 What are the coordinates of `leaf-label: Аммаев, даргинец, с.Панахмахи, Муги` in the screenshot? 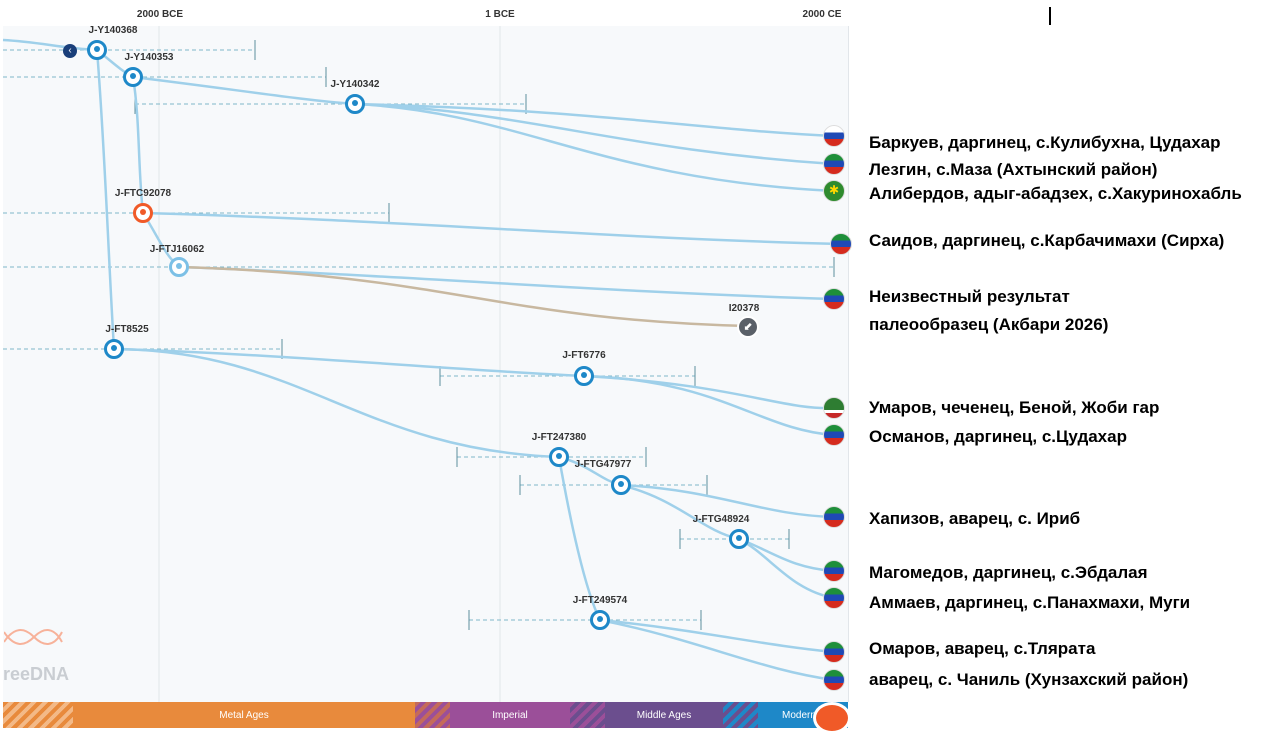 It's located at (1030, 602).